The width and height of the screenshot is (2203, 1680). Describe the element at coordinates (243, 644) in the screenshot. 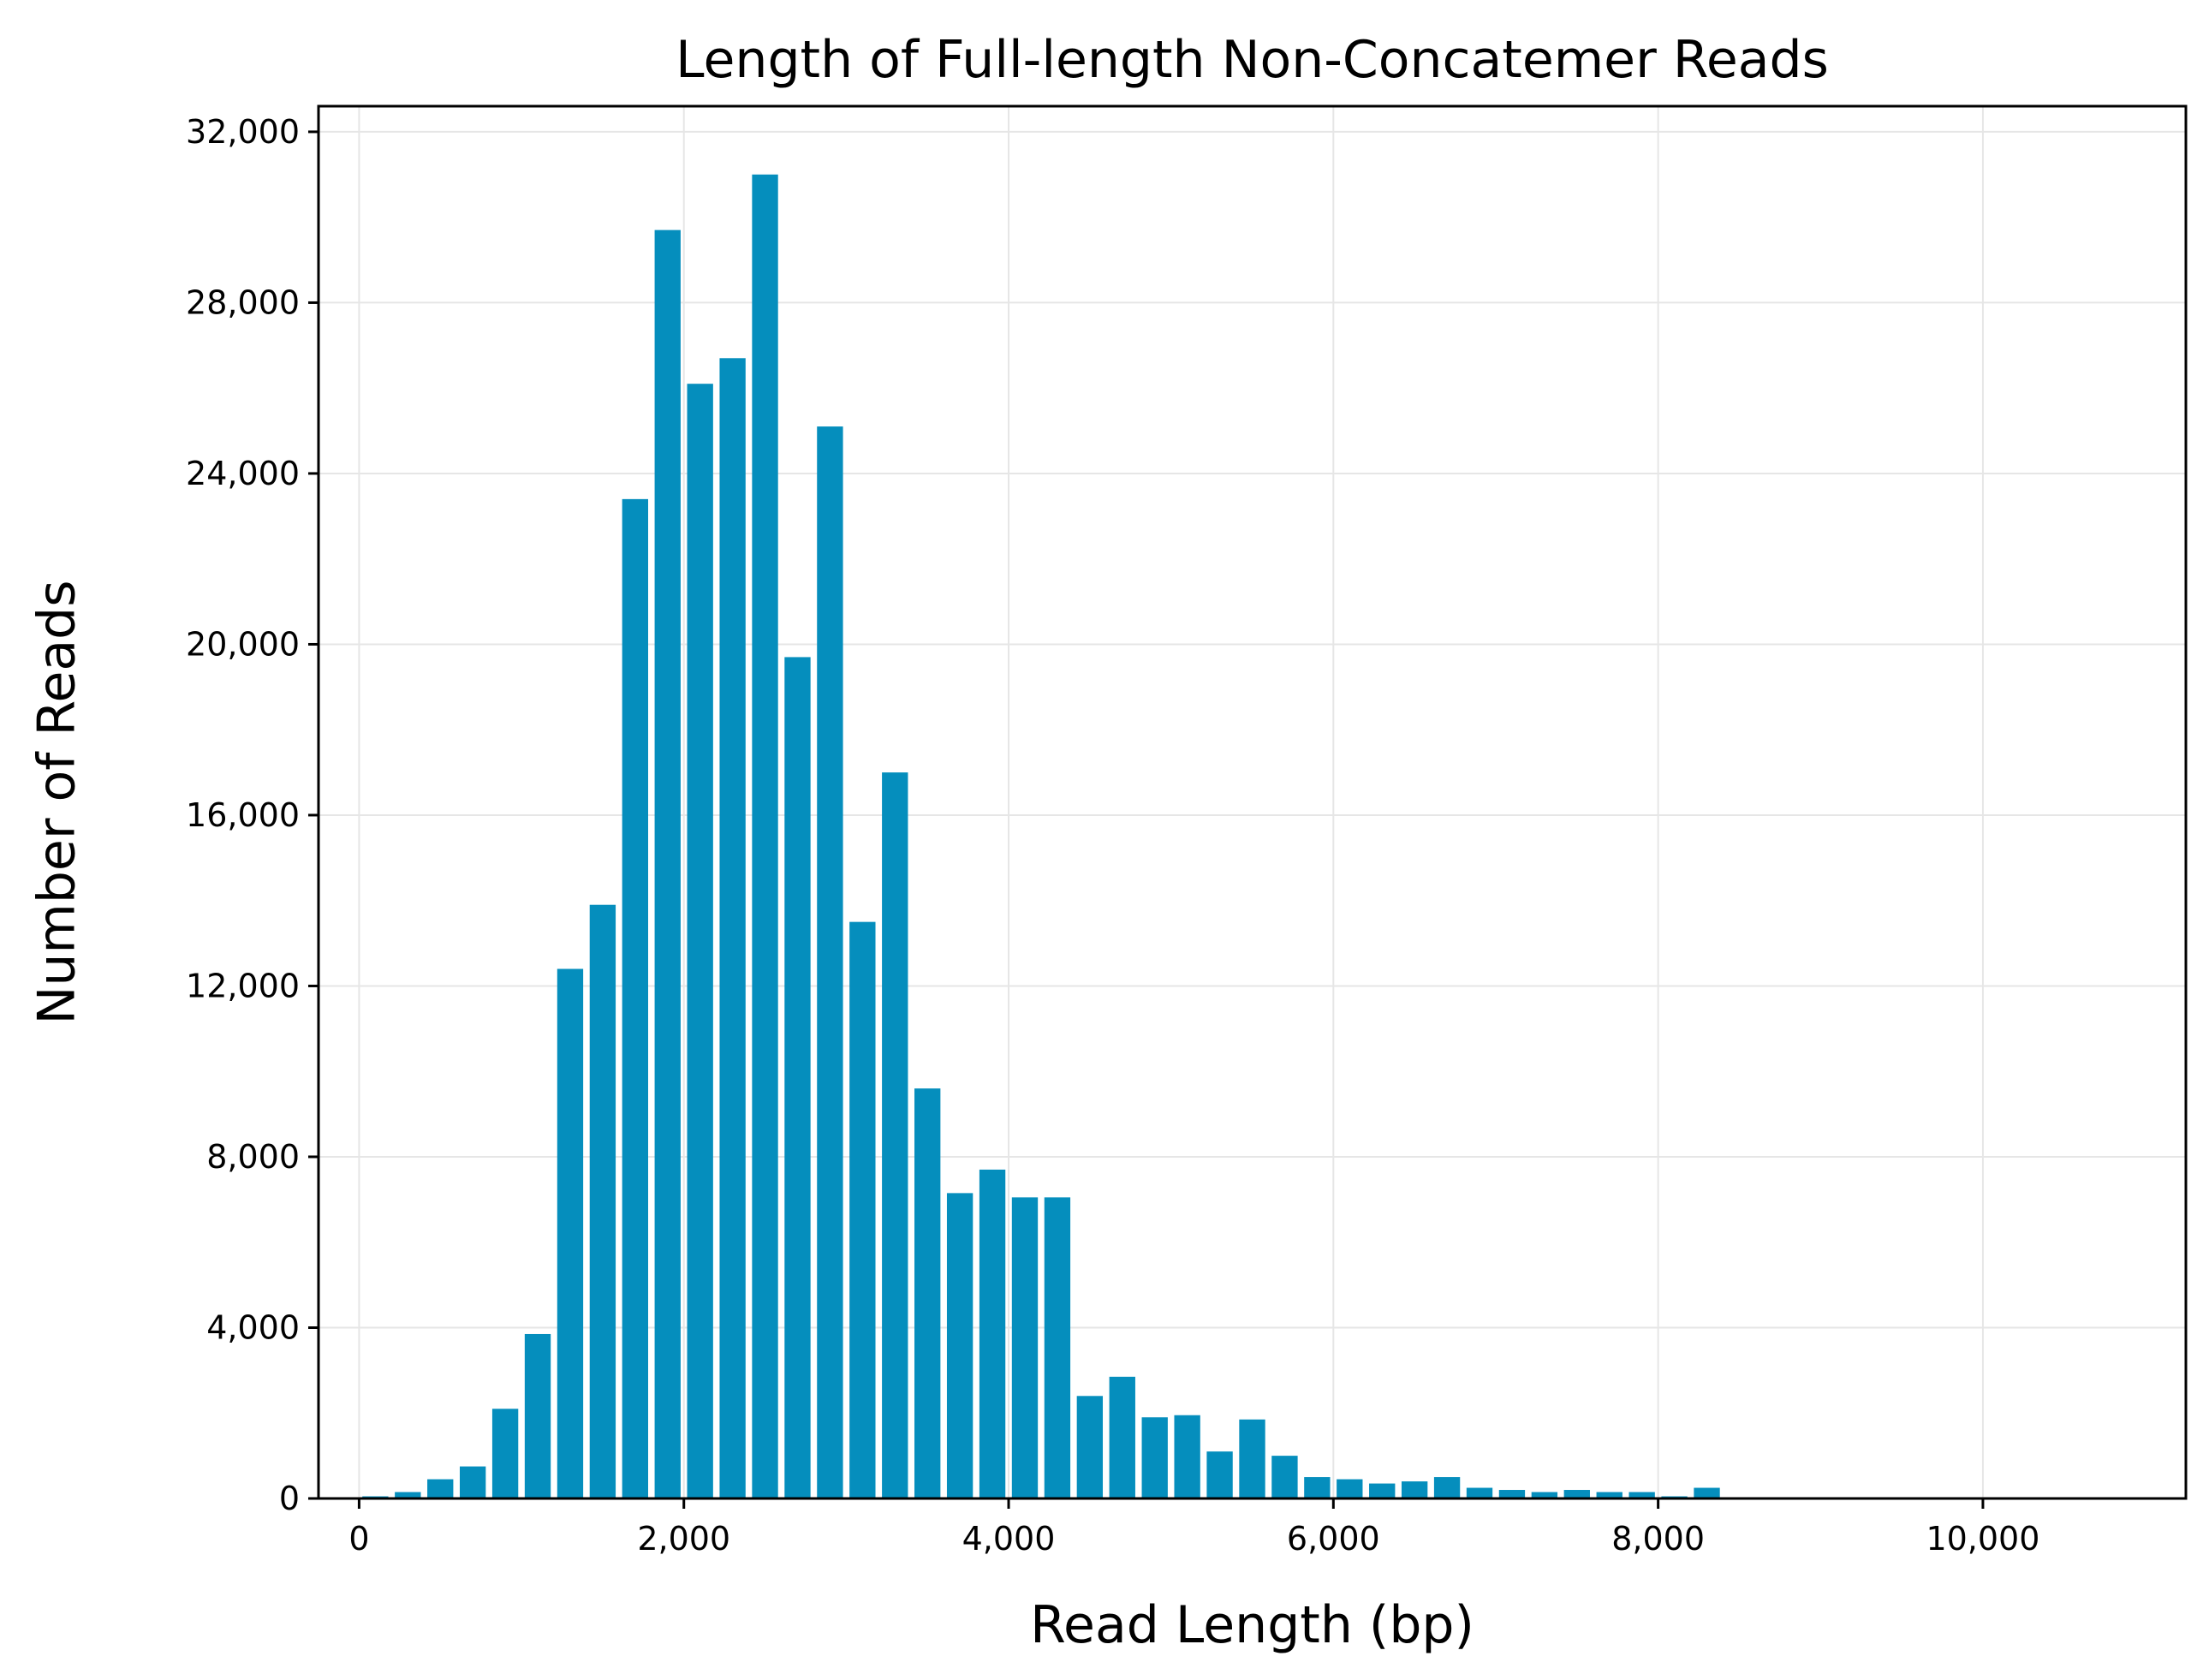

I see `y-tick-label: 20,000` at that location.